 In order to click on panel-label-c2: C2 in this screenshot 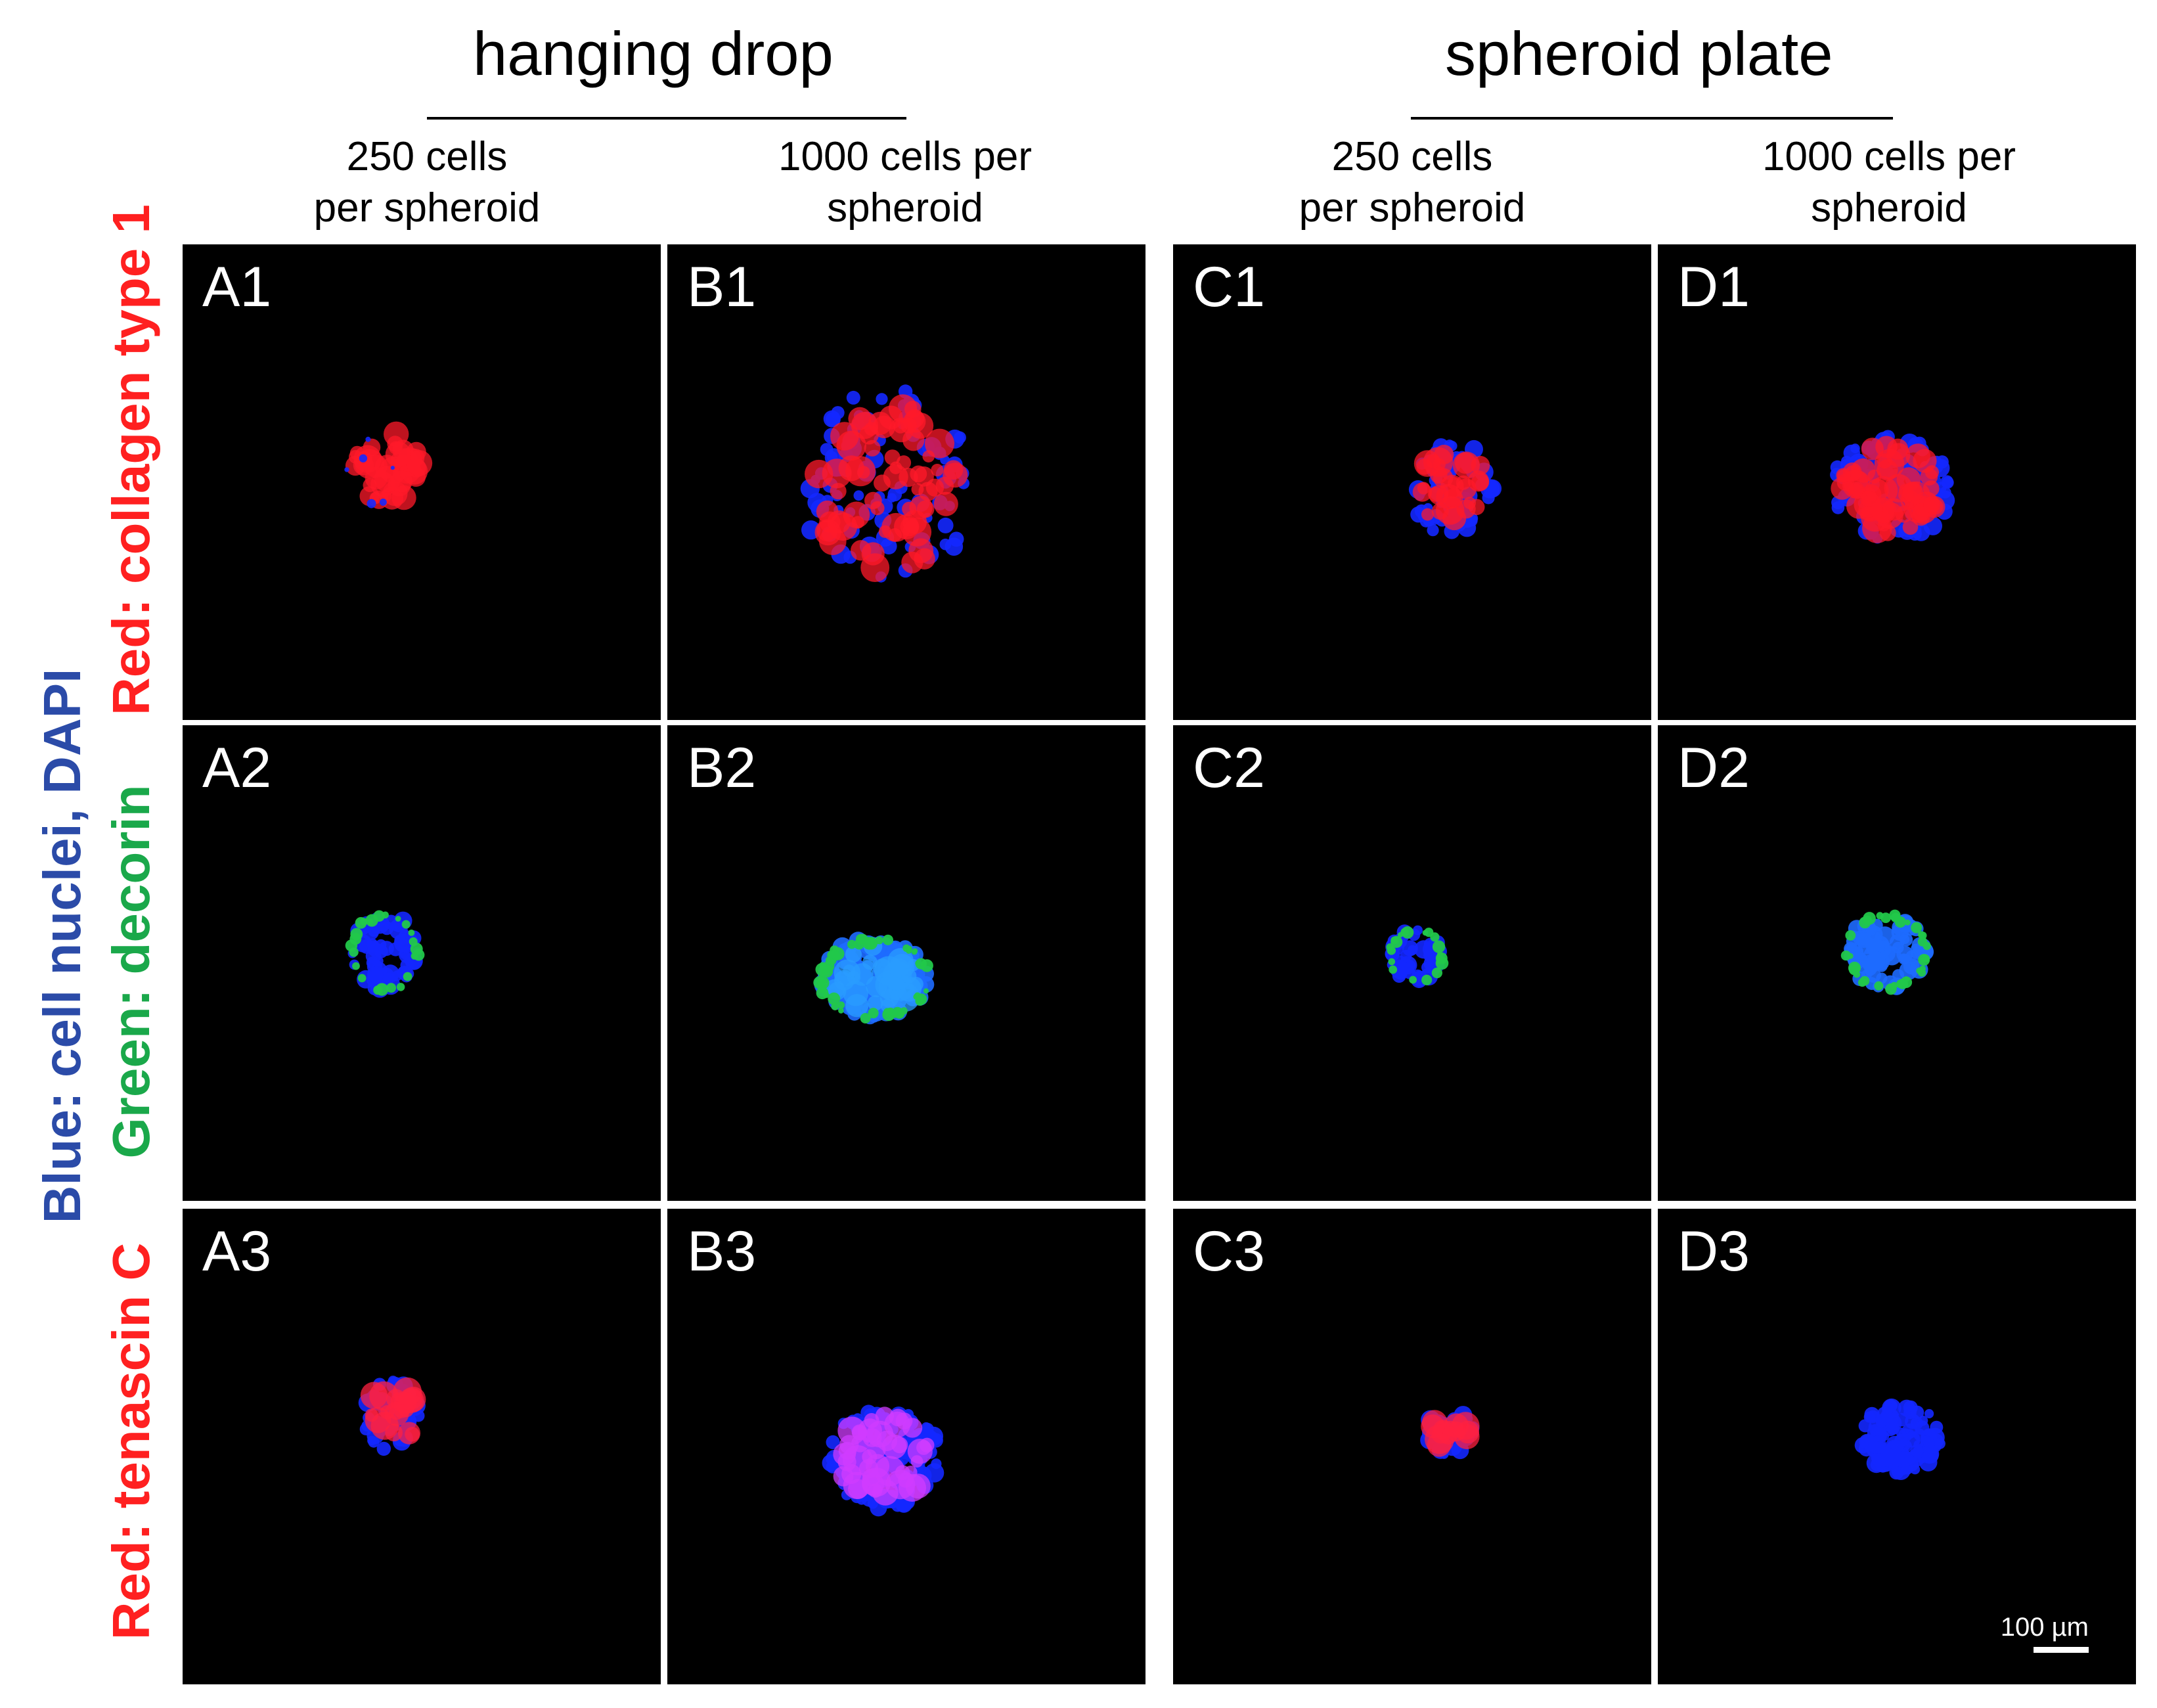, I will do `click(1229, 767)`.